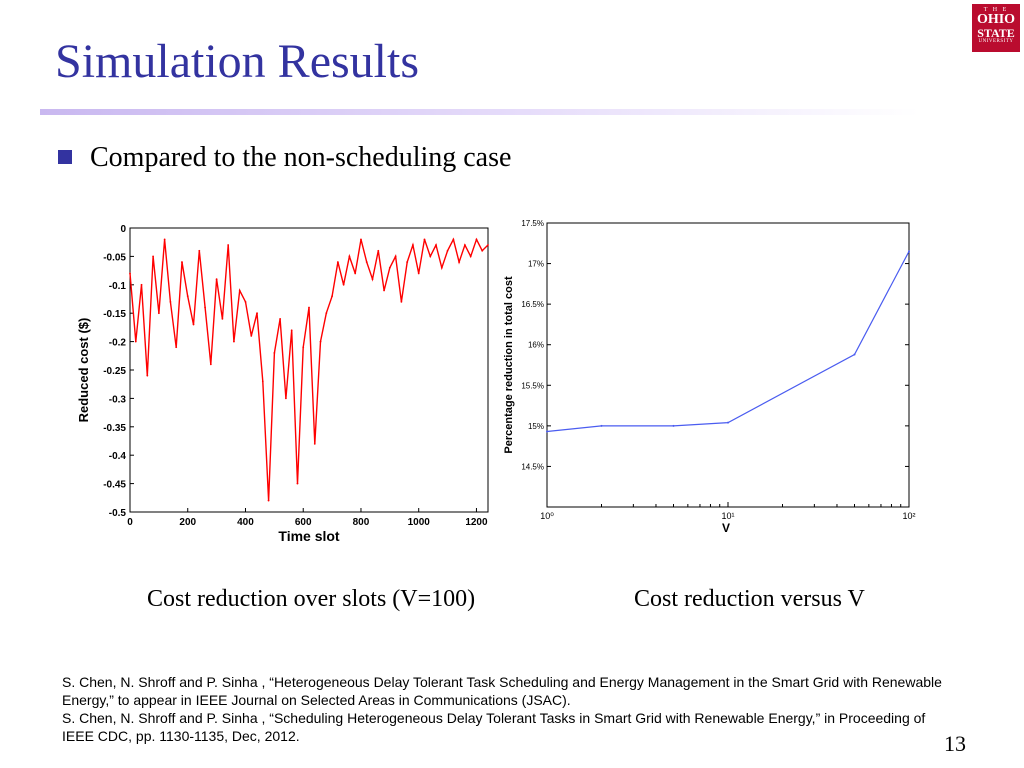  I want to click on y-tick-label: 16.5%, so click(532, 304).